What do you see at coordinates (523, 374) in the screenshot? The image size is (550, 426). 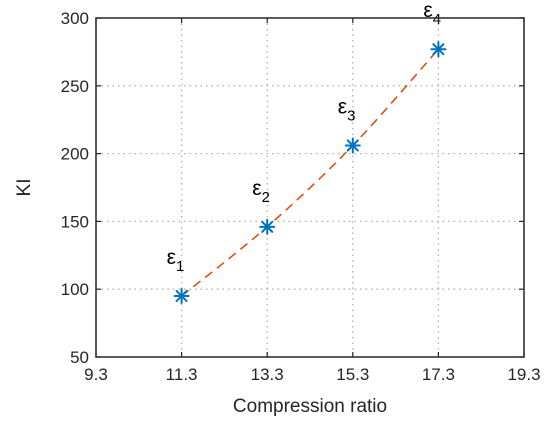 I see `x-tick-label: 19.3` at bounding box center [523, 374].